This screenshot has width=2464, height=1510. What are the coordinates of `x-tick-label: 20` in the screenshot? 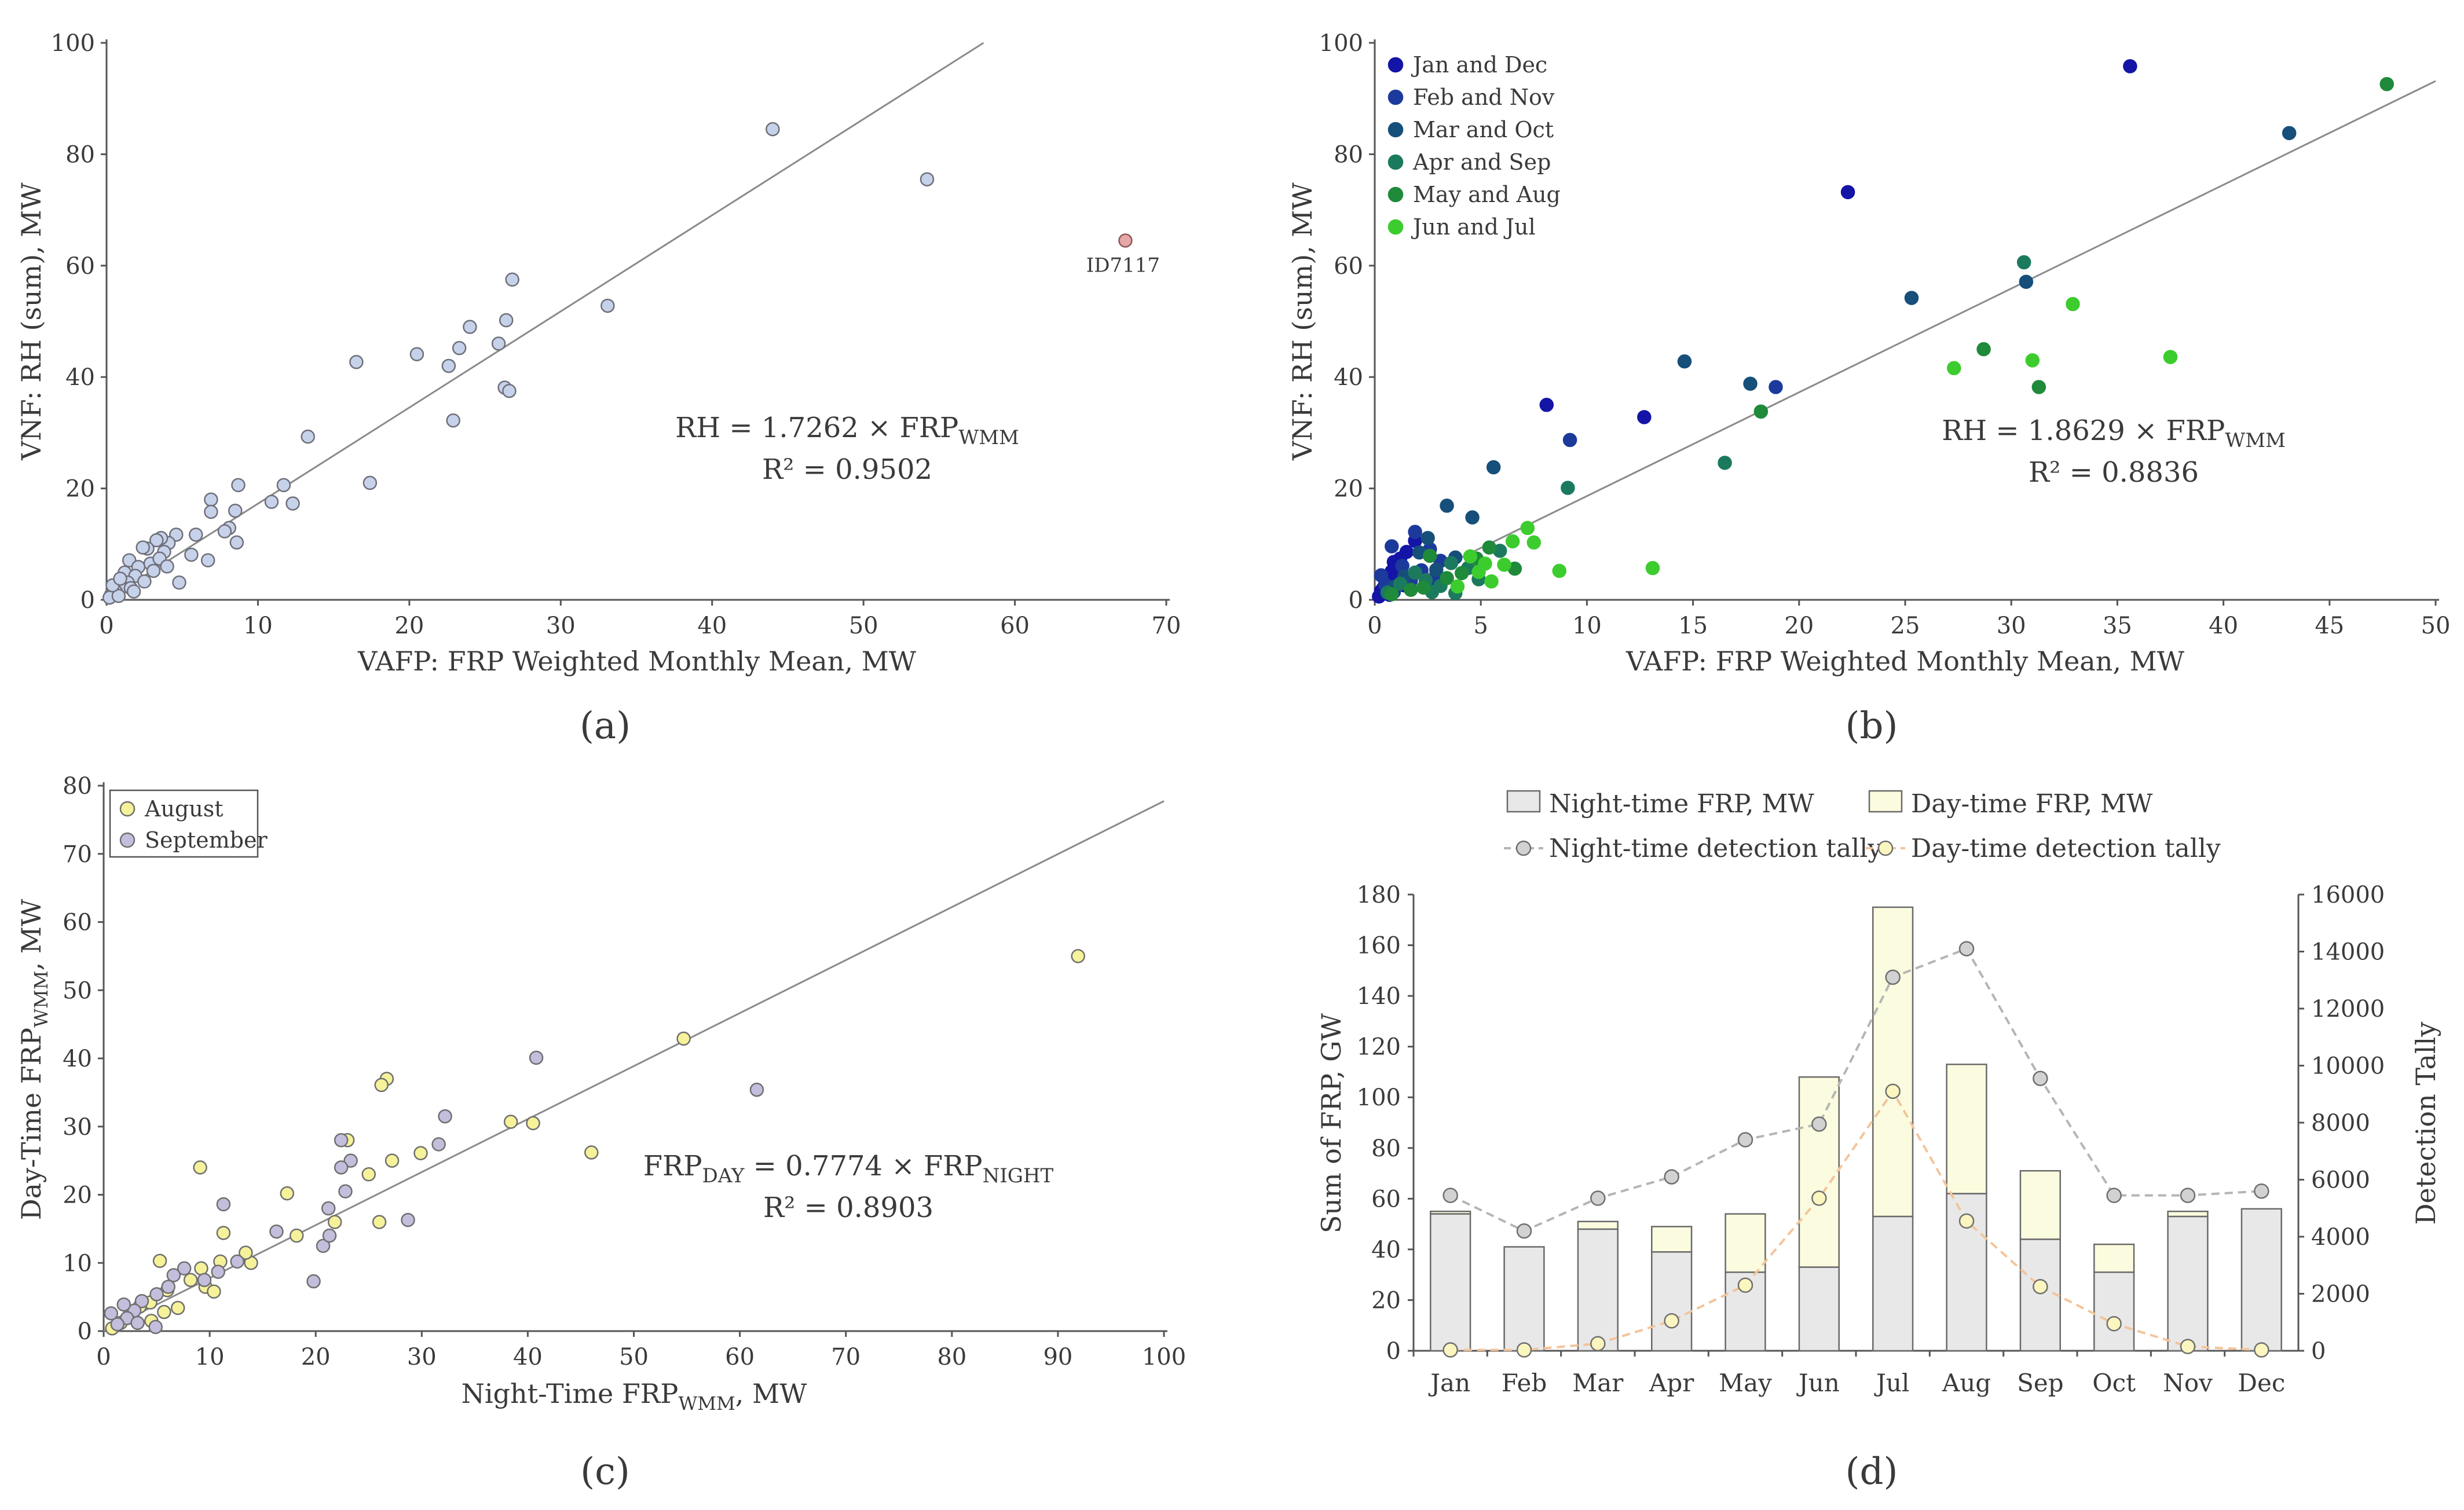 It's located at (1799, 626).